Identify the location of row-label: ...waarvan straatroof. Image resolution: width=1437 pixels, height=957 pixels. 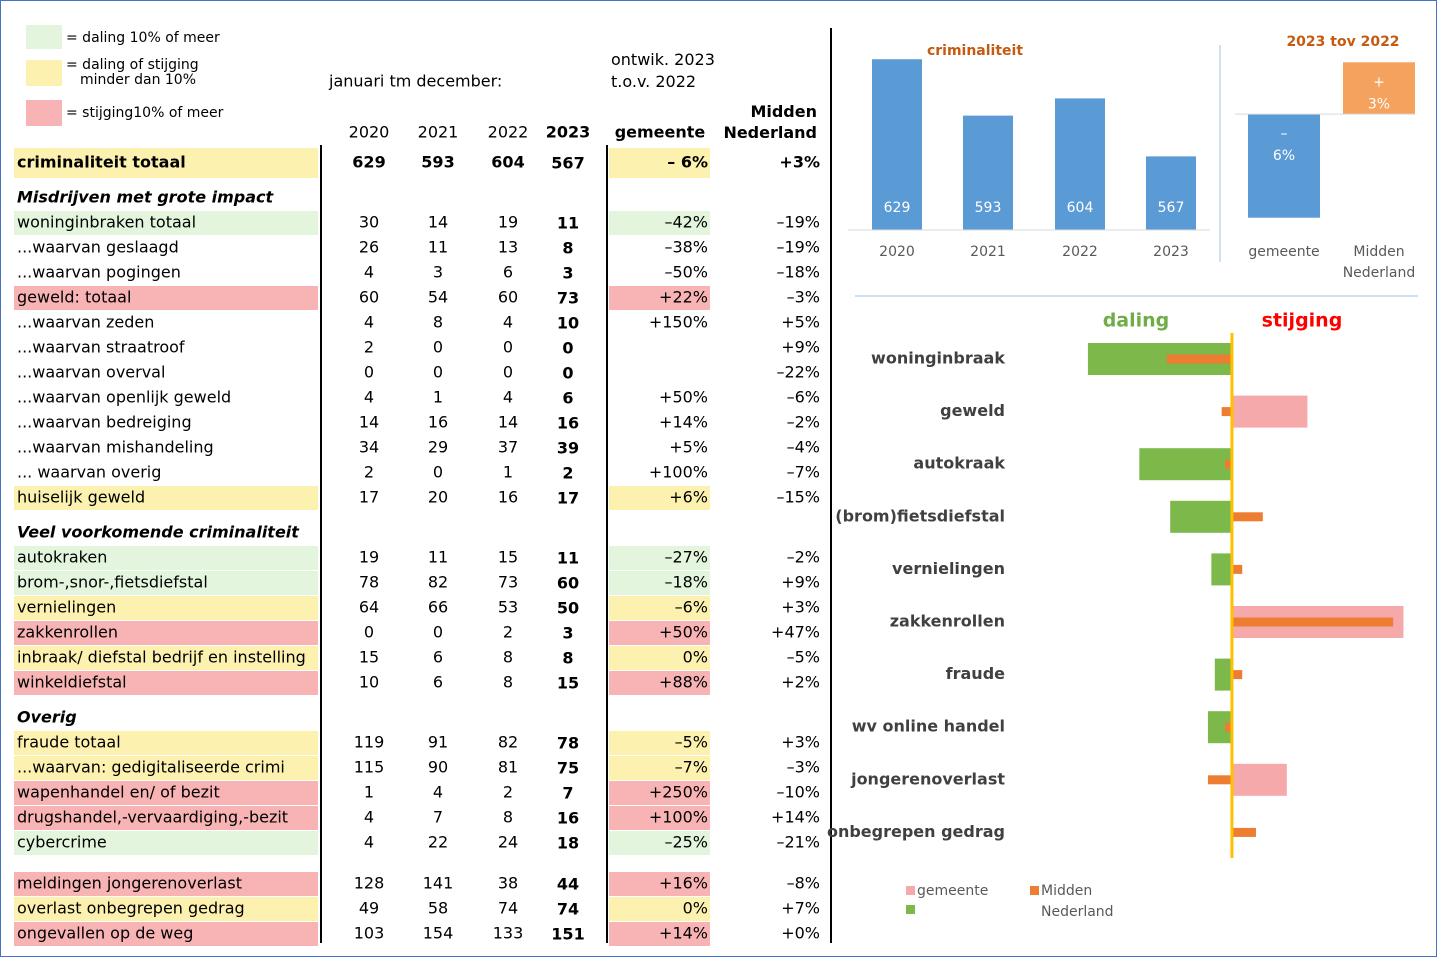
(101, 347).